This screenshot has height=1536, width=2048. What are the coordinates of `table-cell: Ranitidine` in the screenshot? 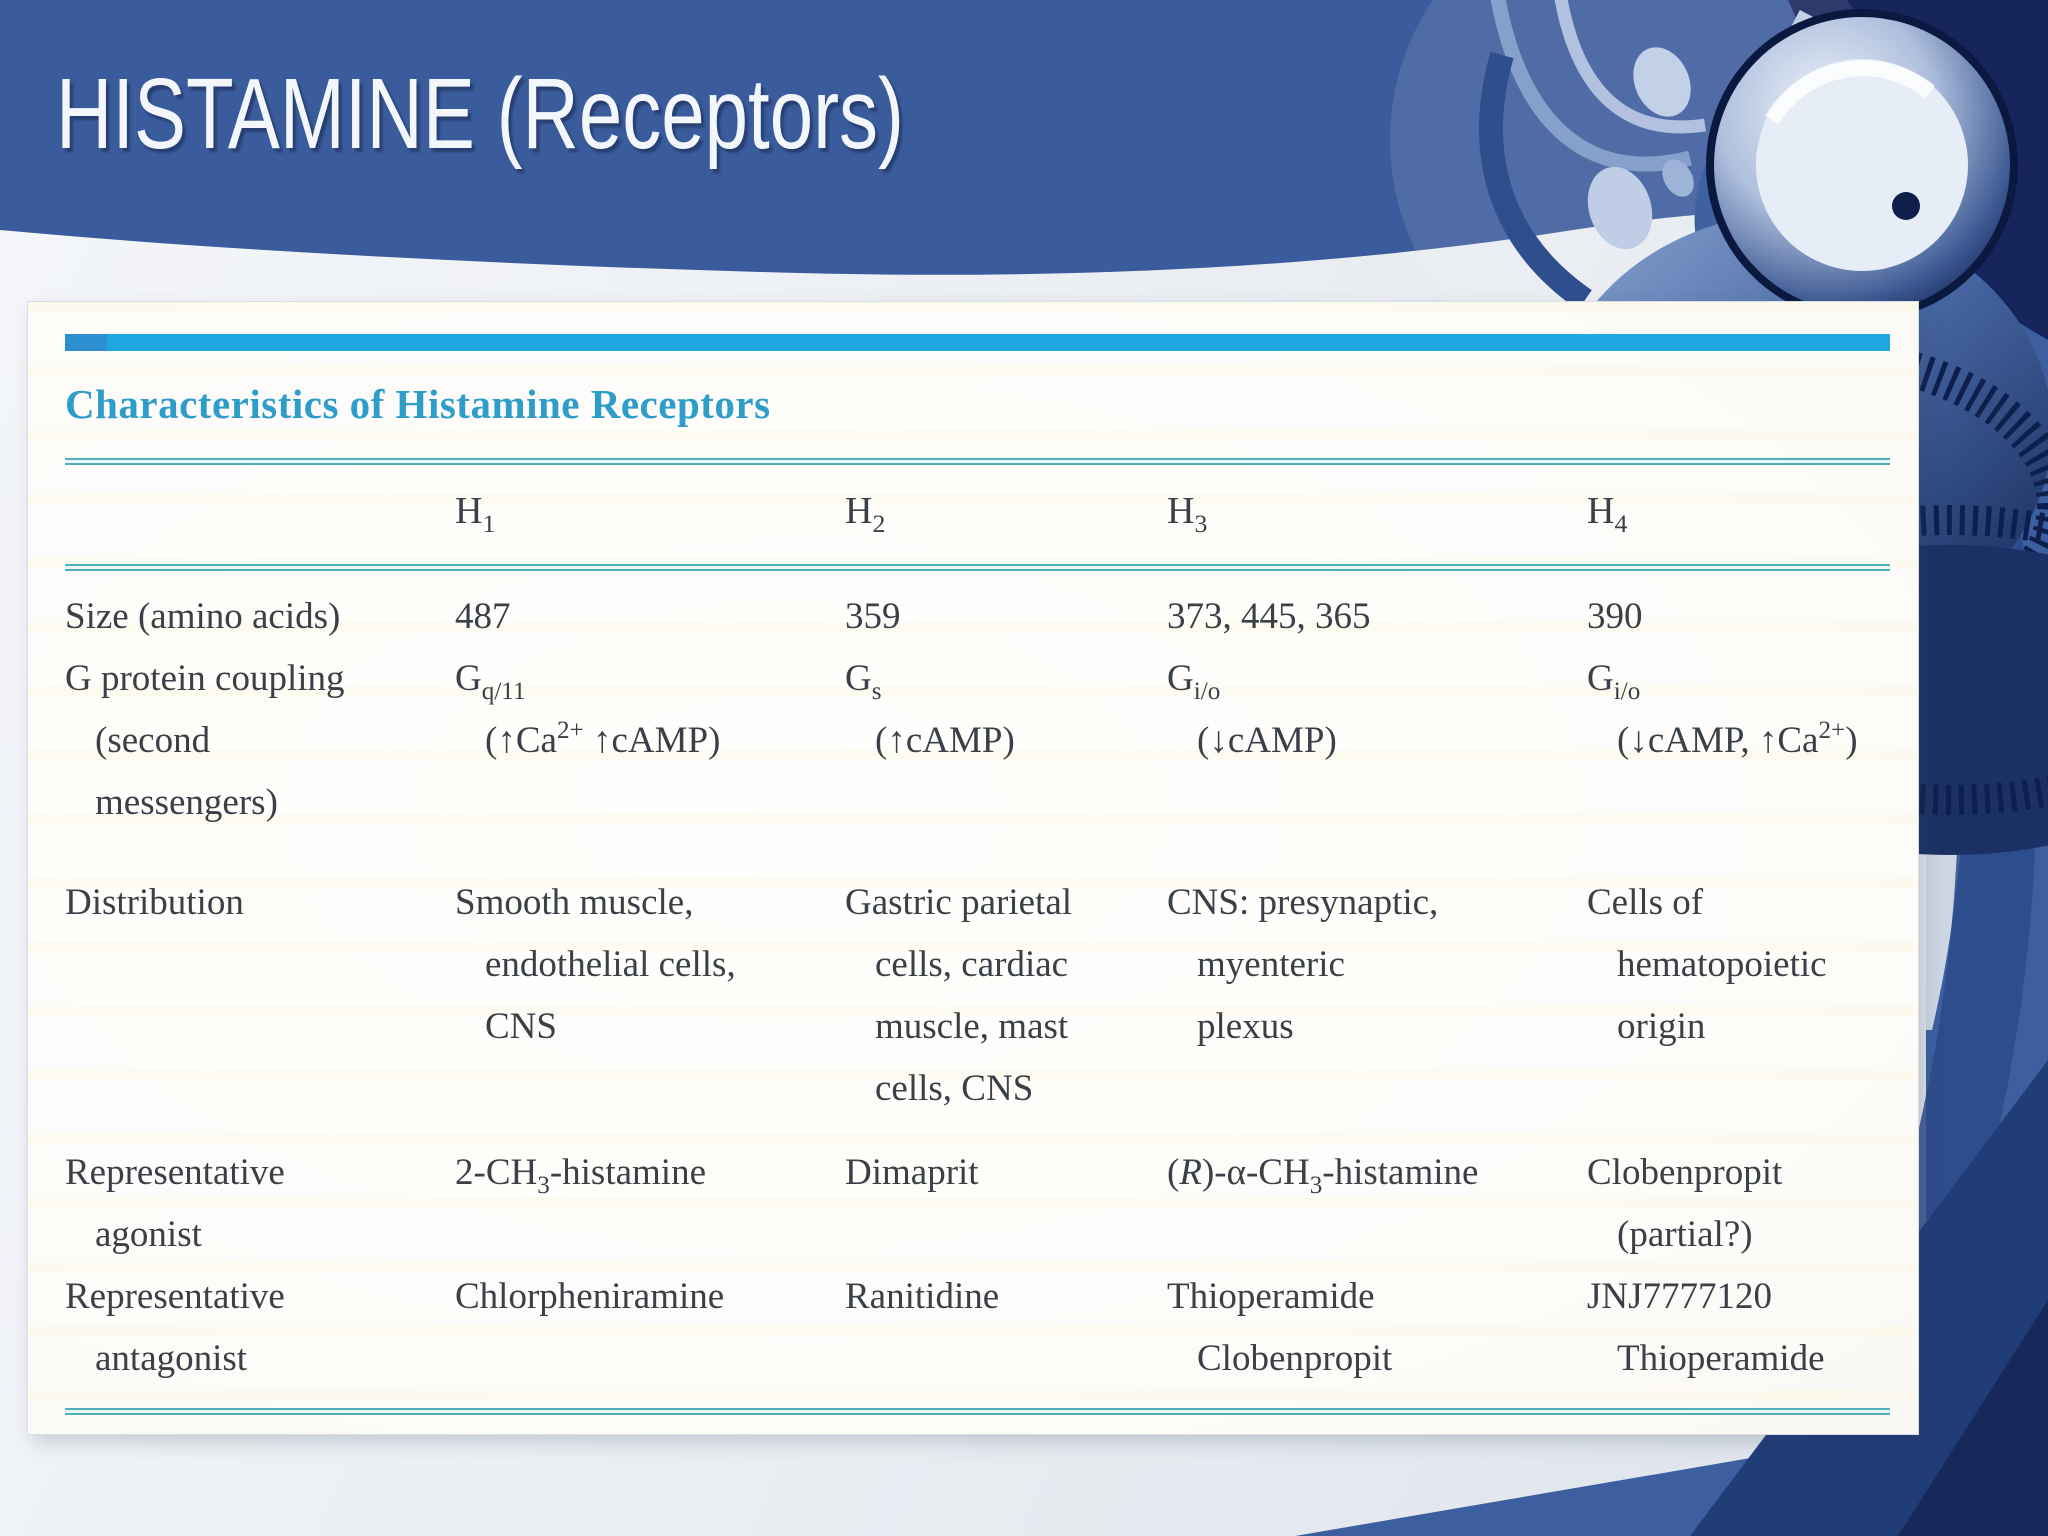 It's located at (922, 1296).